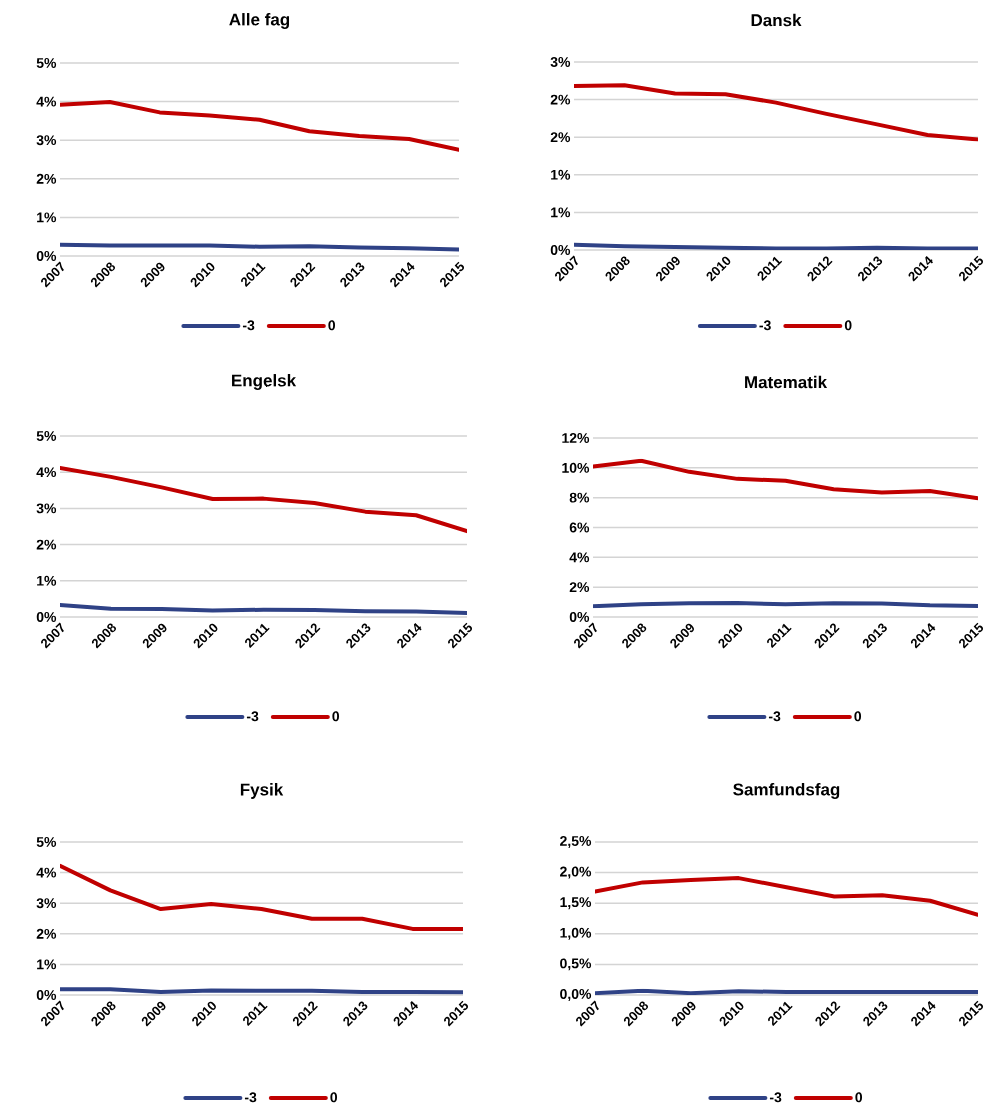 The width and height of the screenshot is (992, 1108). What do you see at coordinates (576, 438) in the screenshot?
I see `y-tick-label: 12%` at bounding box center [576, 438].